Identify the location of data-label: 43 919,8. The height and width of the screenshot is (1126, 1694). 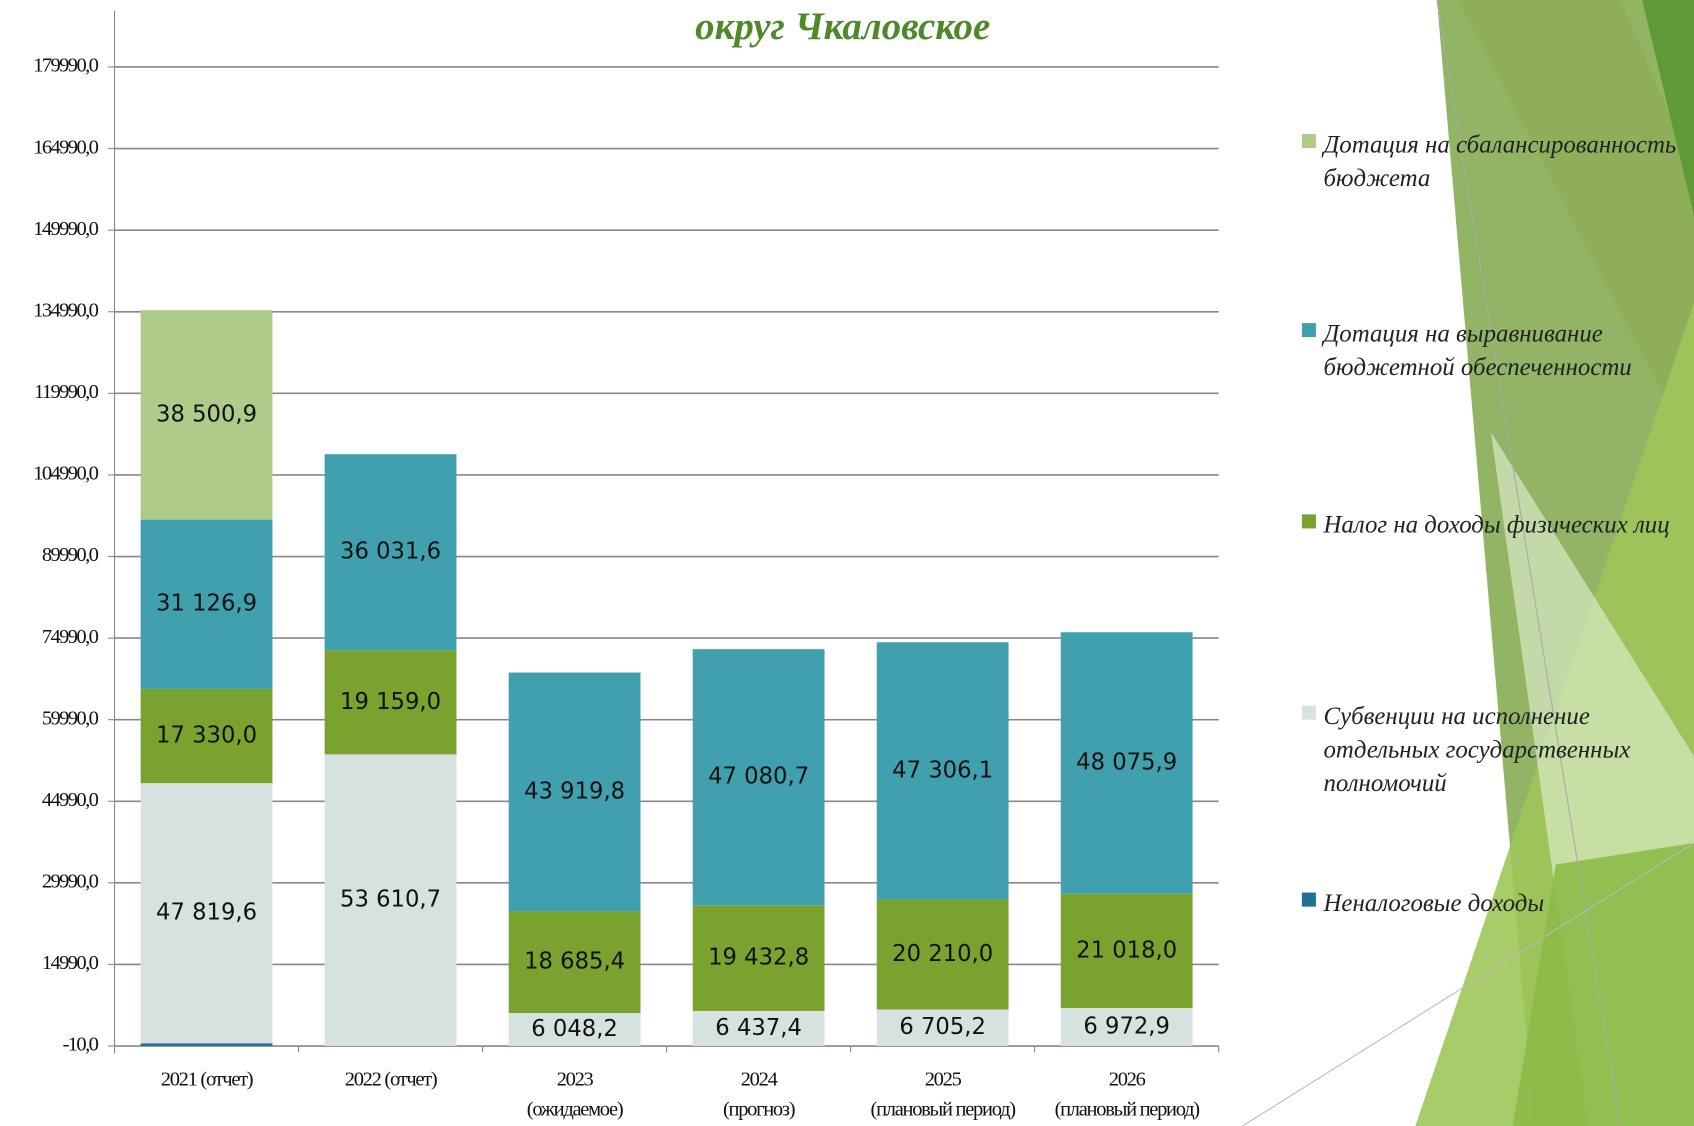
(574, 791).